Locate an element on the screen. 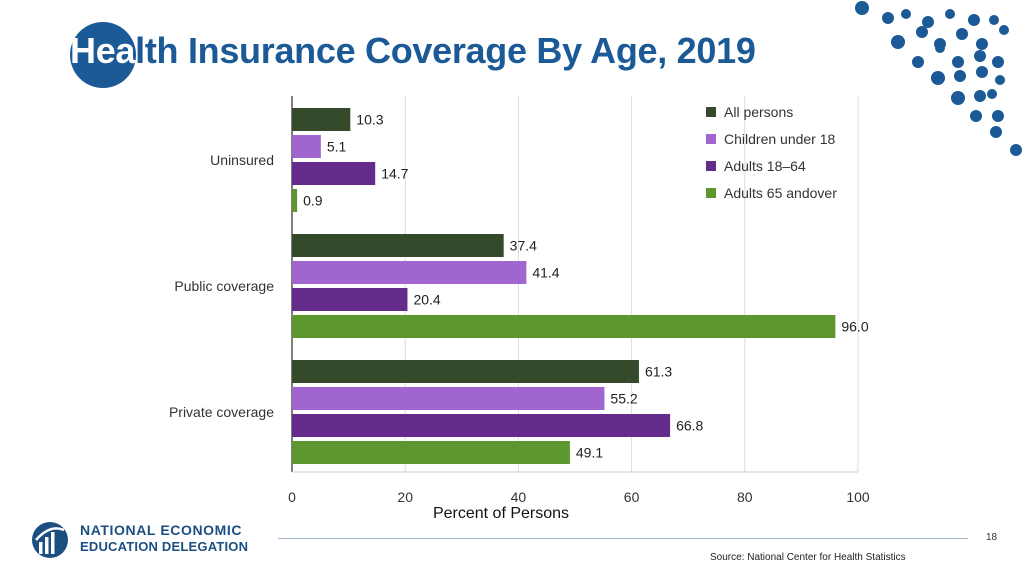  category-label: Private coverage is located at coordinates (221, 412).